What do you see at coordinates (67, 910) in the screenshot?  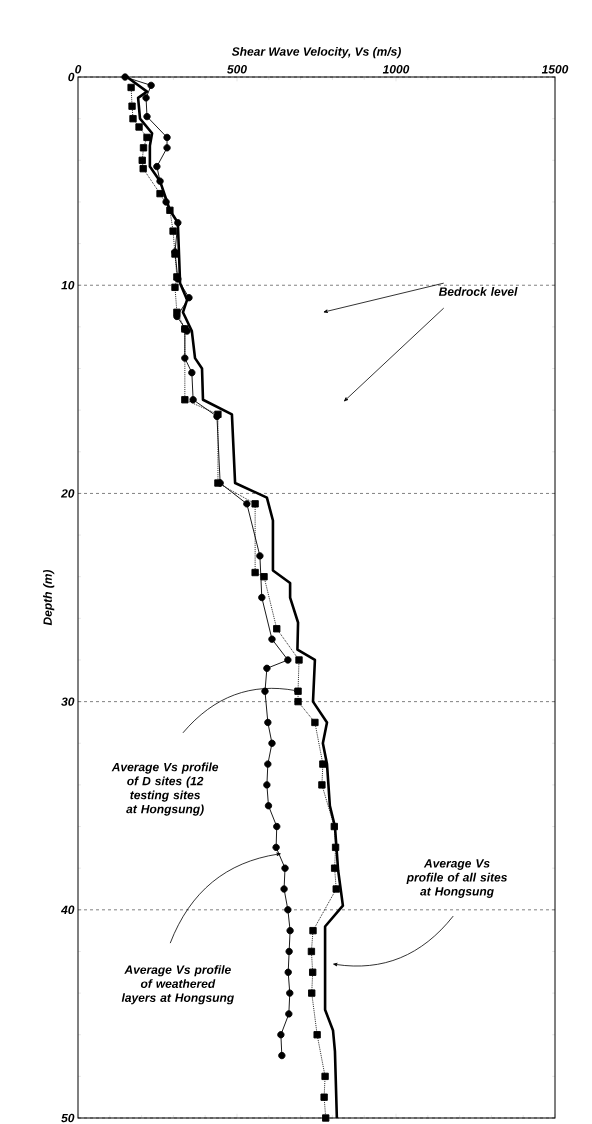 I see `y-tick-label: 40` at bounding box center [67, 910].